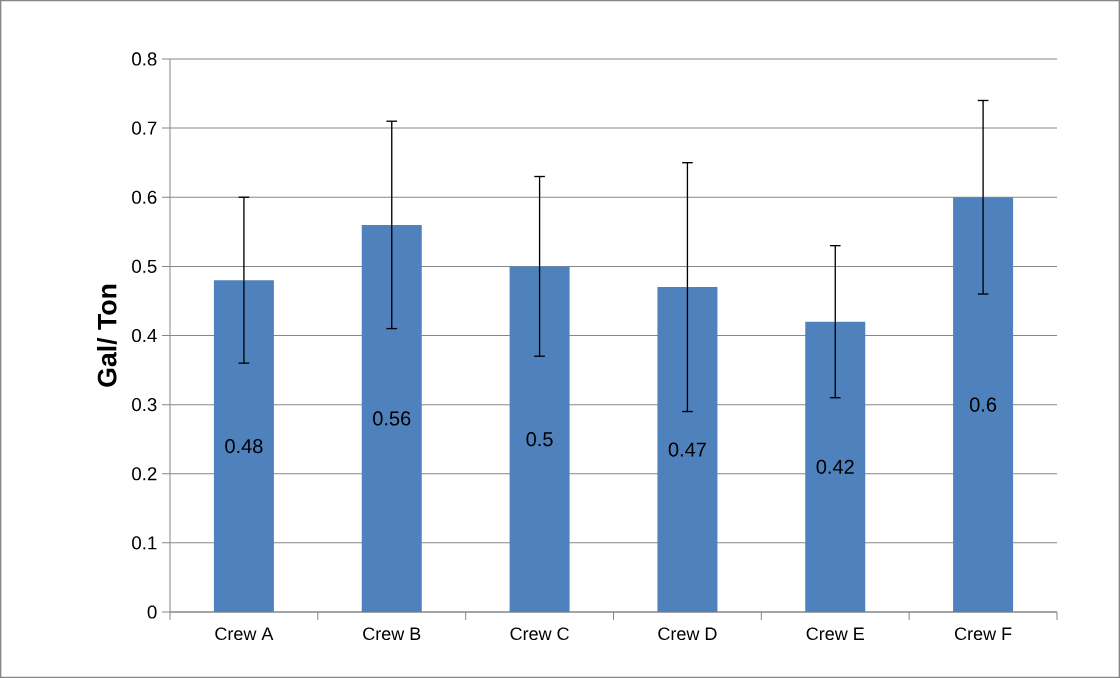  What do you see at coordinates (144, 128) in the screenshot?
I see `y-tick-label: 0.7` at bounding box center [144, 128].